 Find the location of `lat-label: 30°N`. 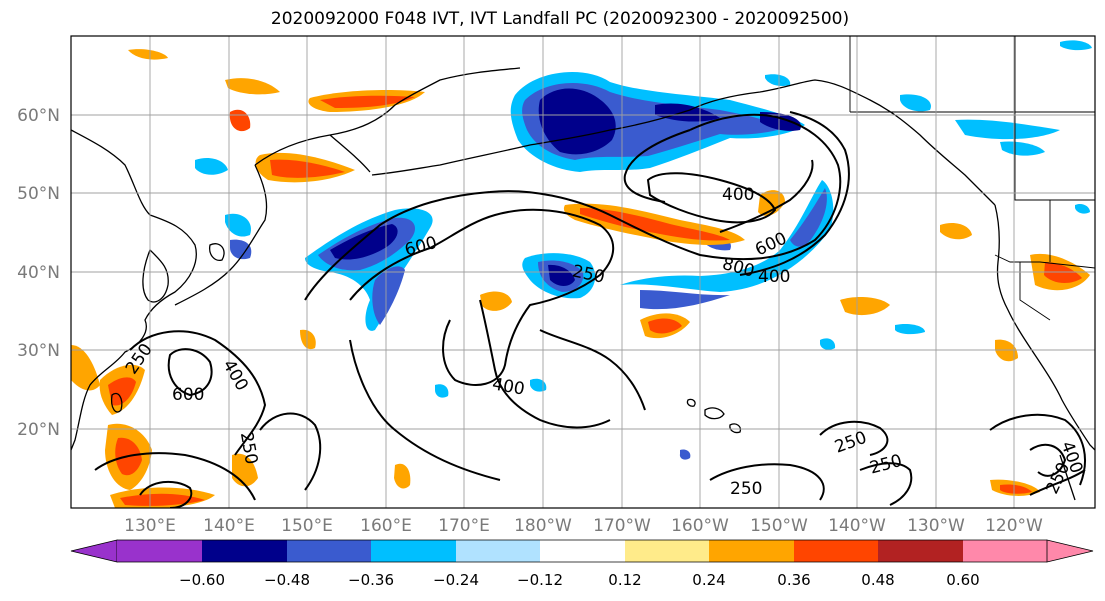

lat-label: 30°N is located at coordinates (38, 351).